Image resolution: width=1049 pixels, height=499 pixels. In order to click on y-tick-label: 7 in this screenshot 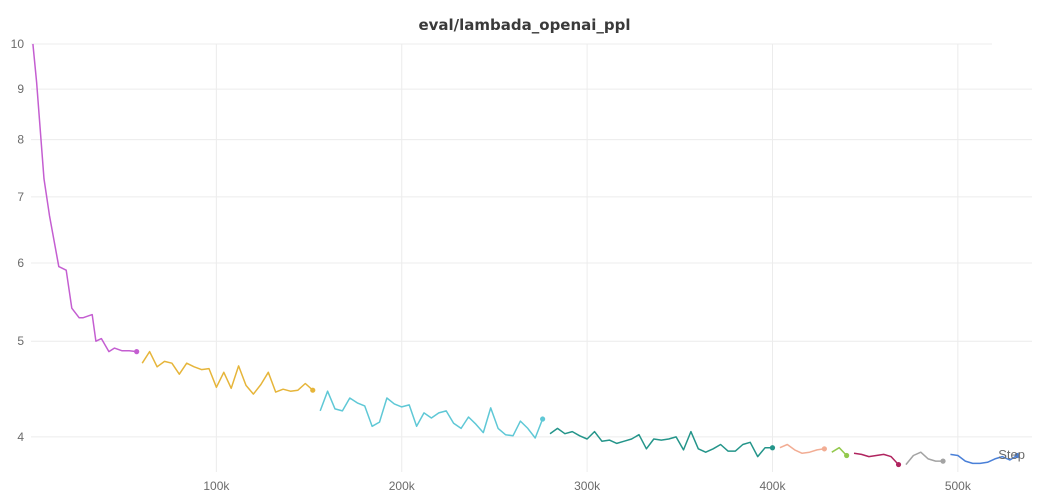, I will do `click(20, 197)`.